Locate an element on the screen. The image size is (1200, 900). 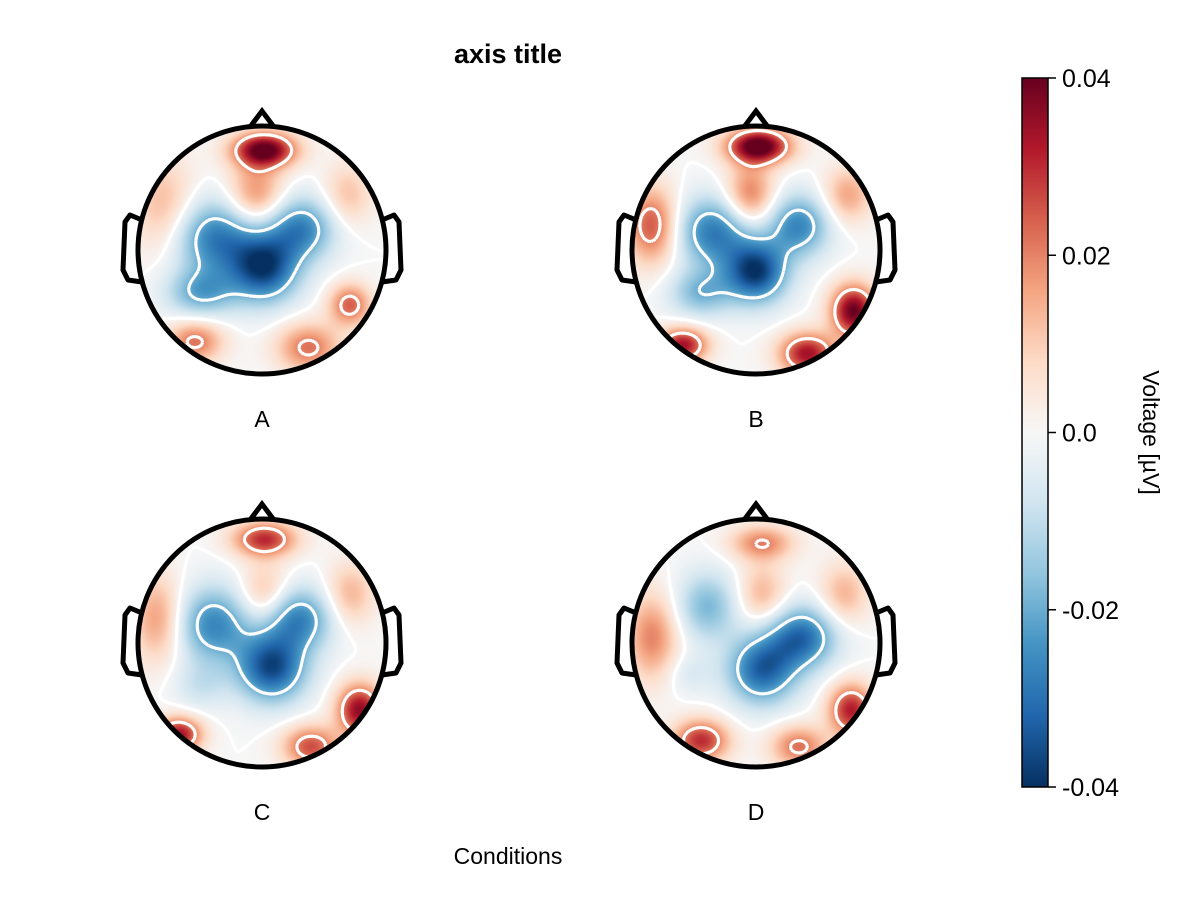
chart-title: axis title is located at coordinates (508, 54).